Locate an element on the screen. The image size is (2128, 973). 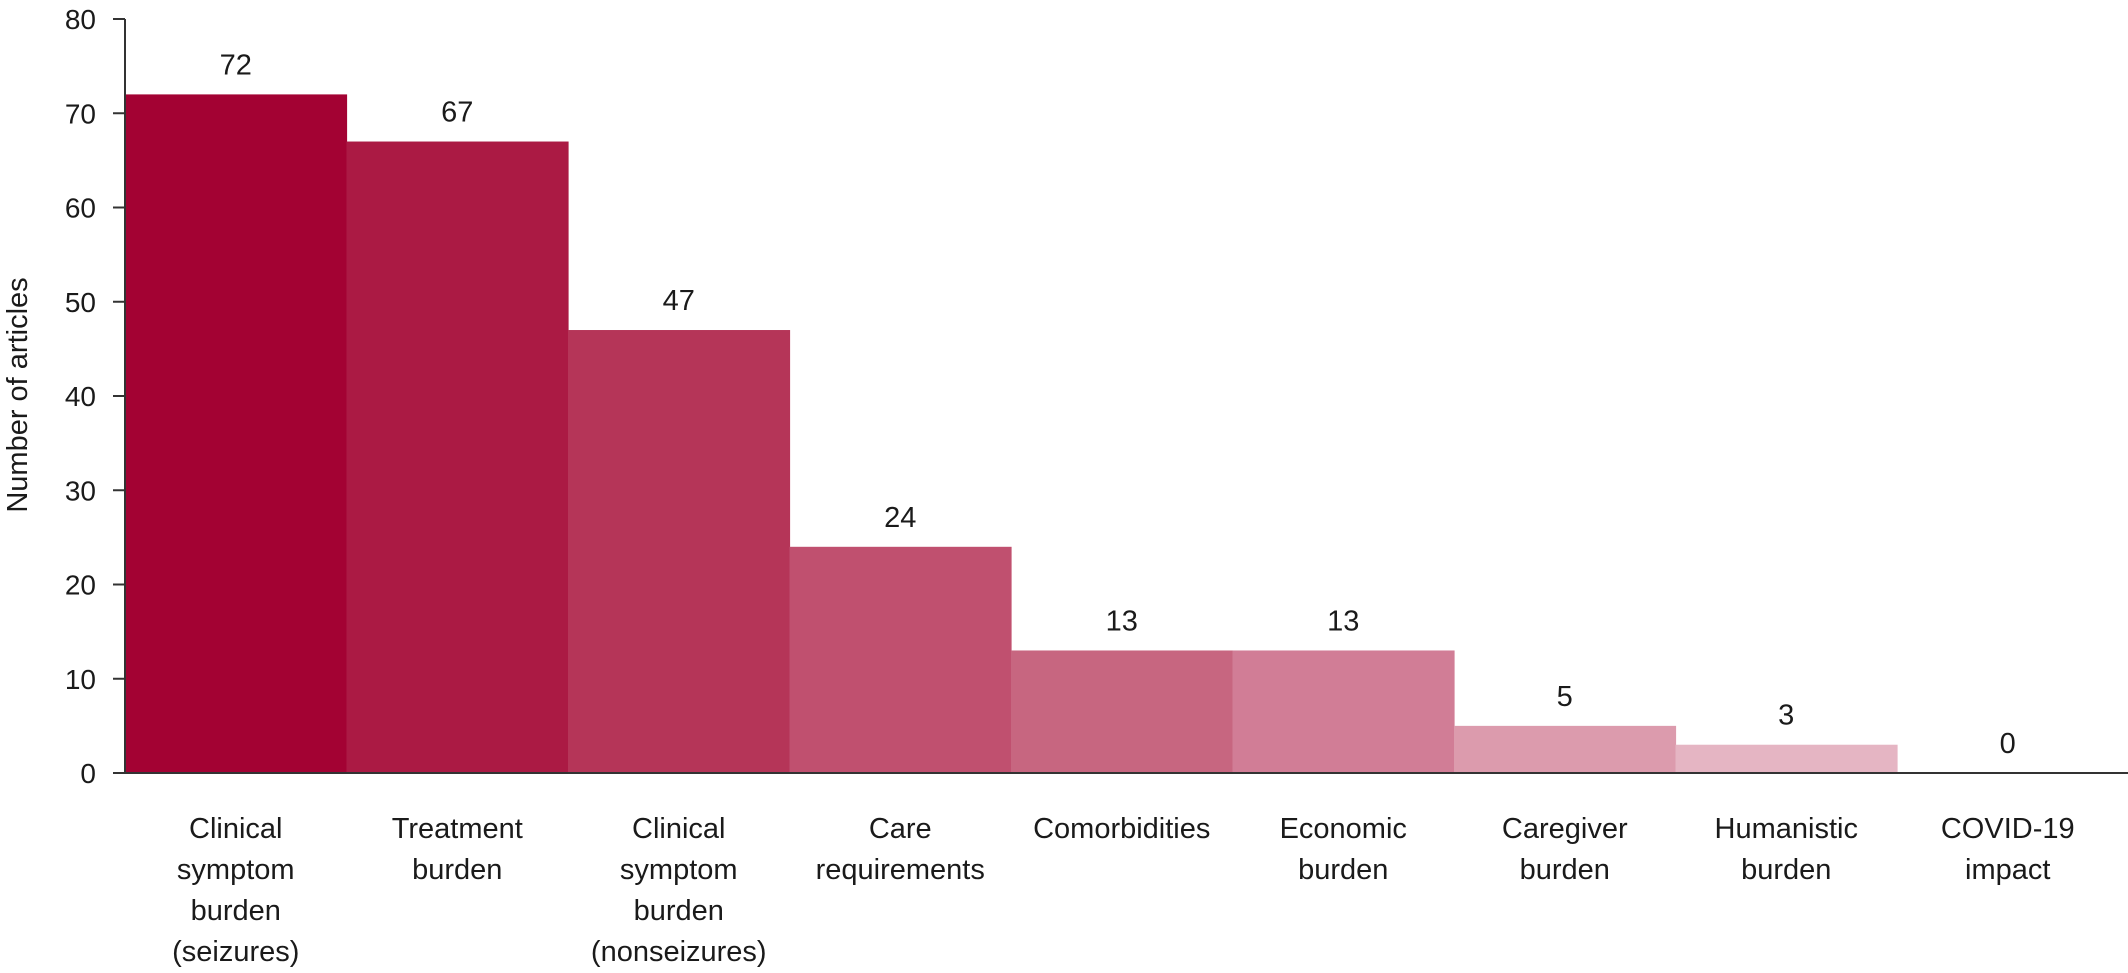
category-label-line: Comorbidities is located at coordinates (1121, 829).